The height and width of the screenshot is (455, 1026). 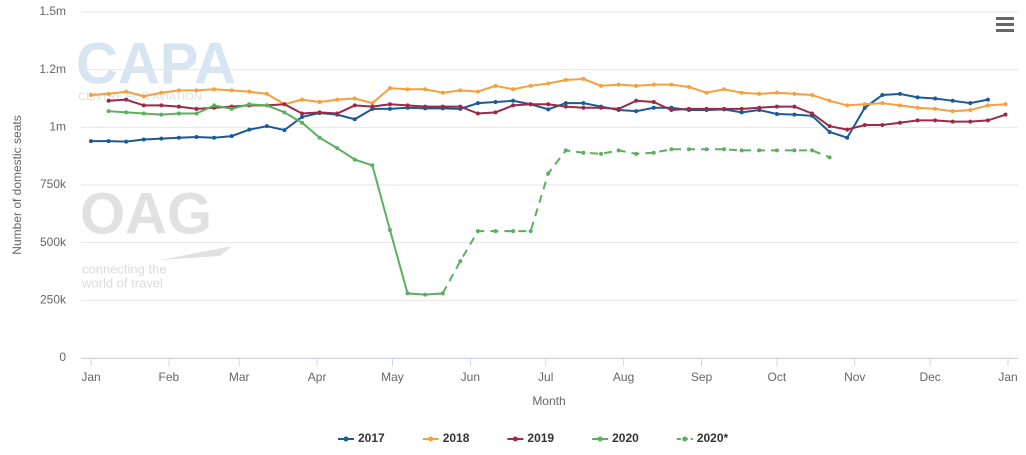 I want to click on legend-label: 2020, so click(x=625, y=438).